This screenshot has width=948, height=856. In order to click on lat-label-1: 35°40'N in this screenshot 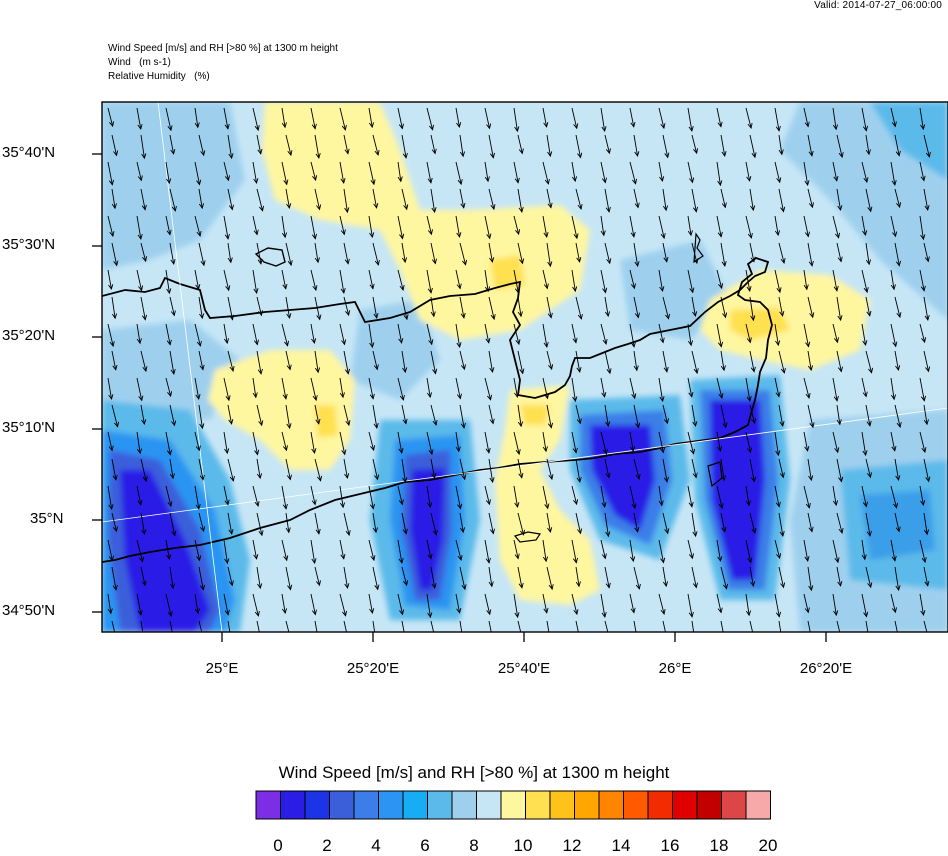, I will do `click(29, 152)`.